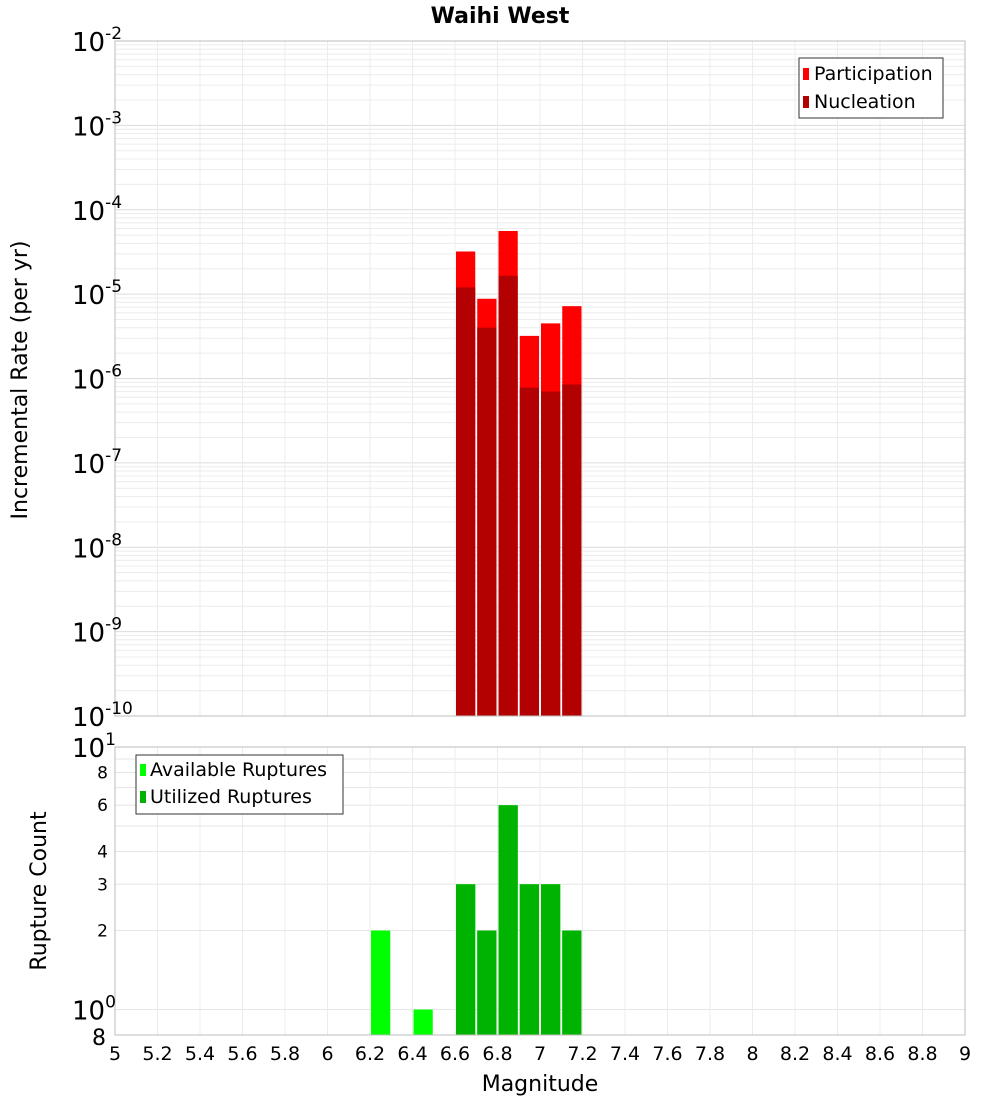 This screenshot has width=1000, height=1100. Describe the element at coordinates (238, 770) in the screenshot. I see `bottom-legend-label-0: Available Ruptures` at that location.